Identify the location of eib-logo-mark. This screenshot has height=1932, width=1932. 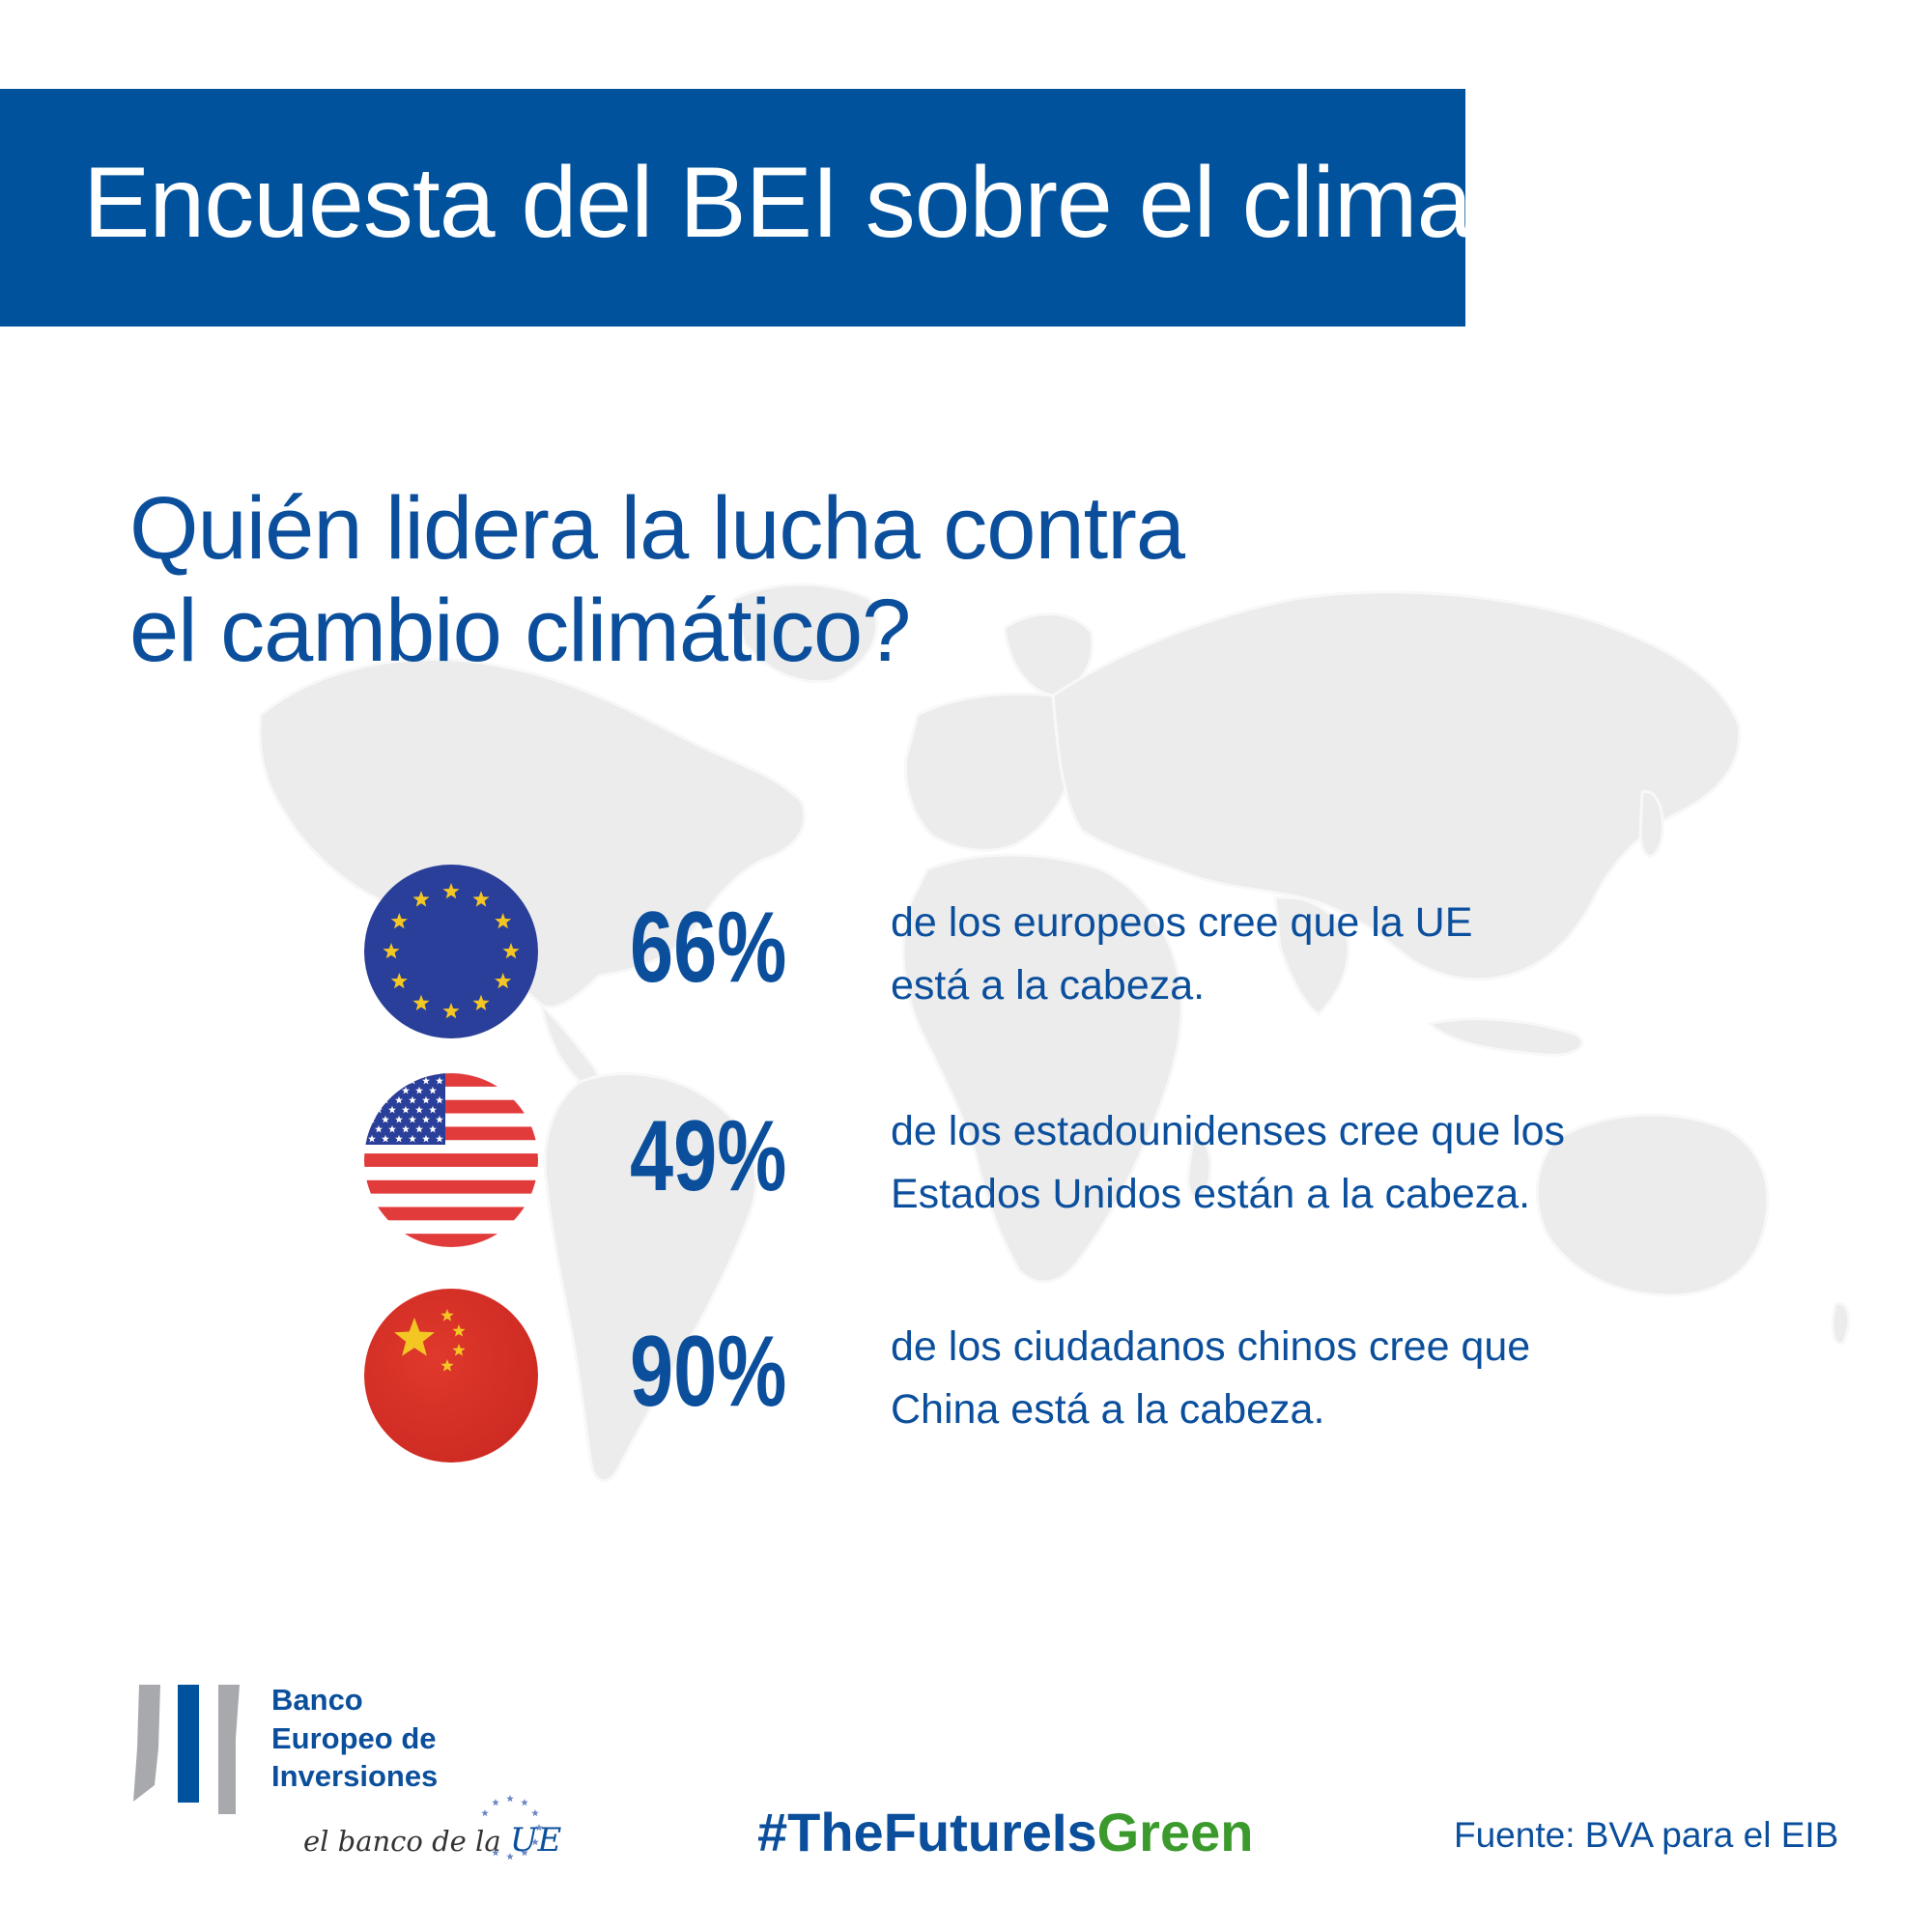
(186, 1749).